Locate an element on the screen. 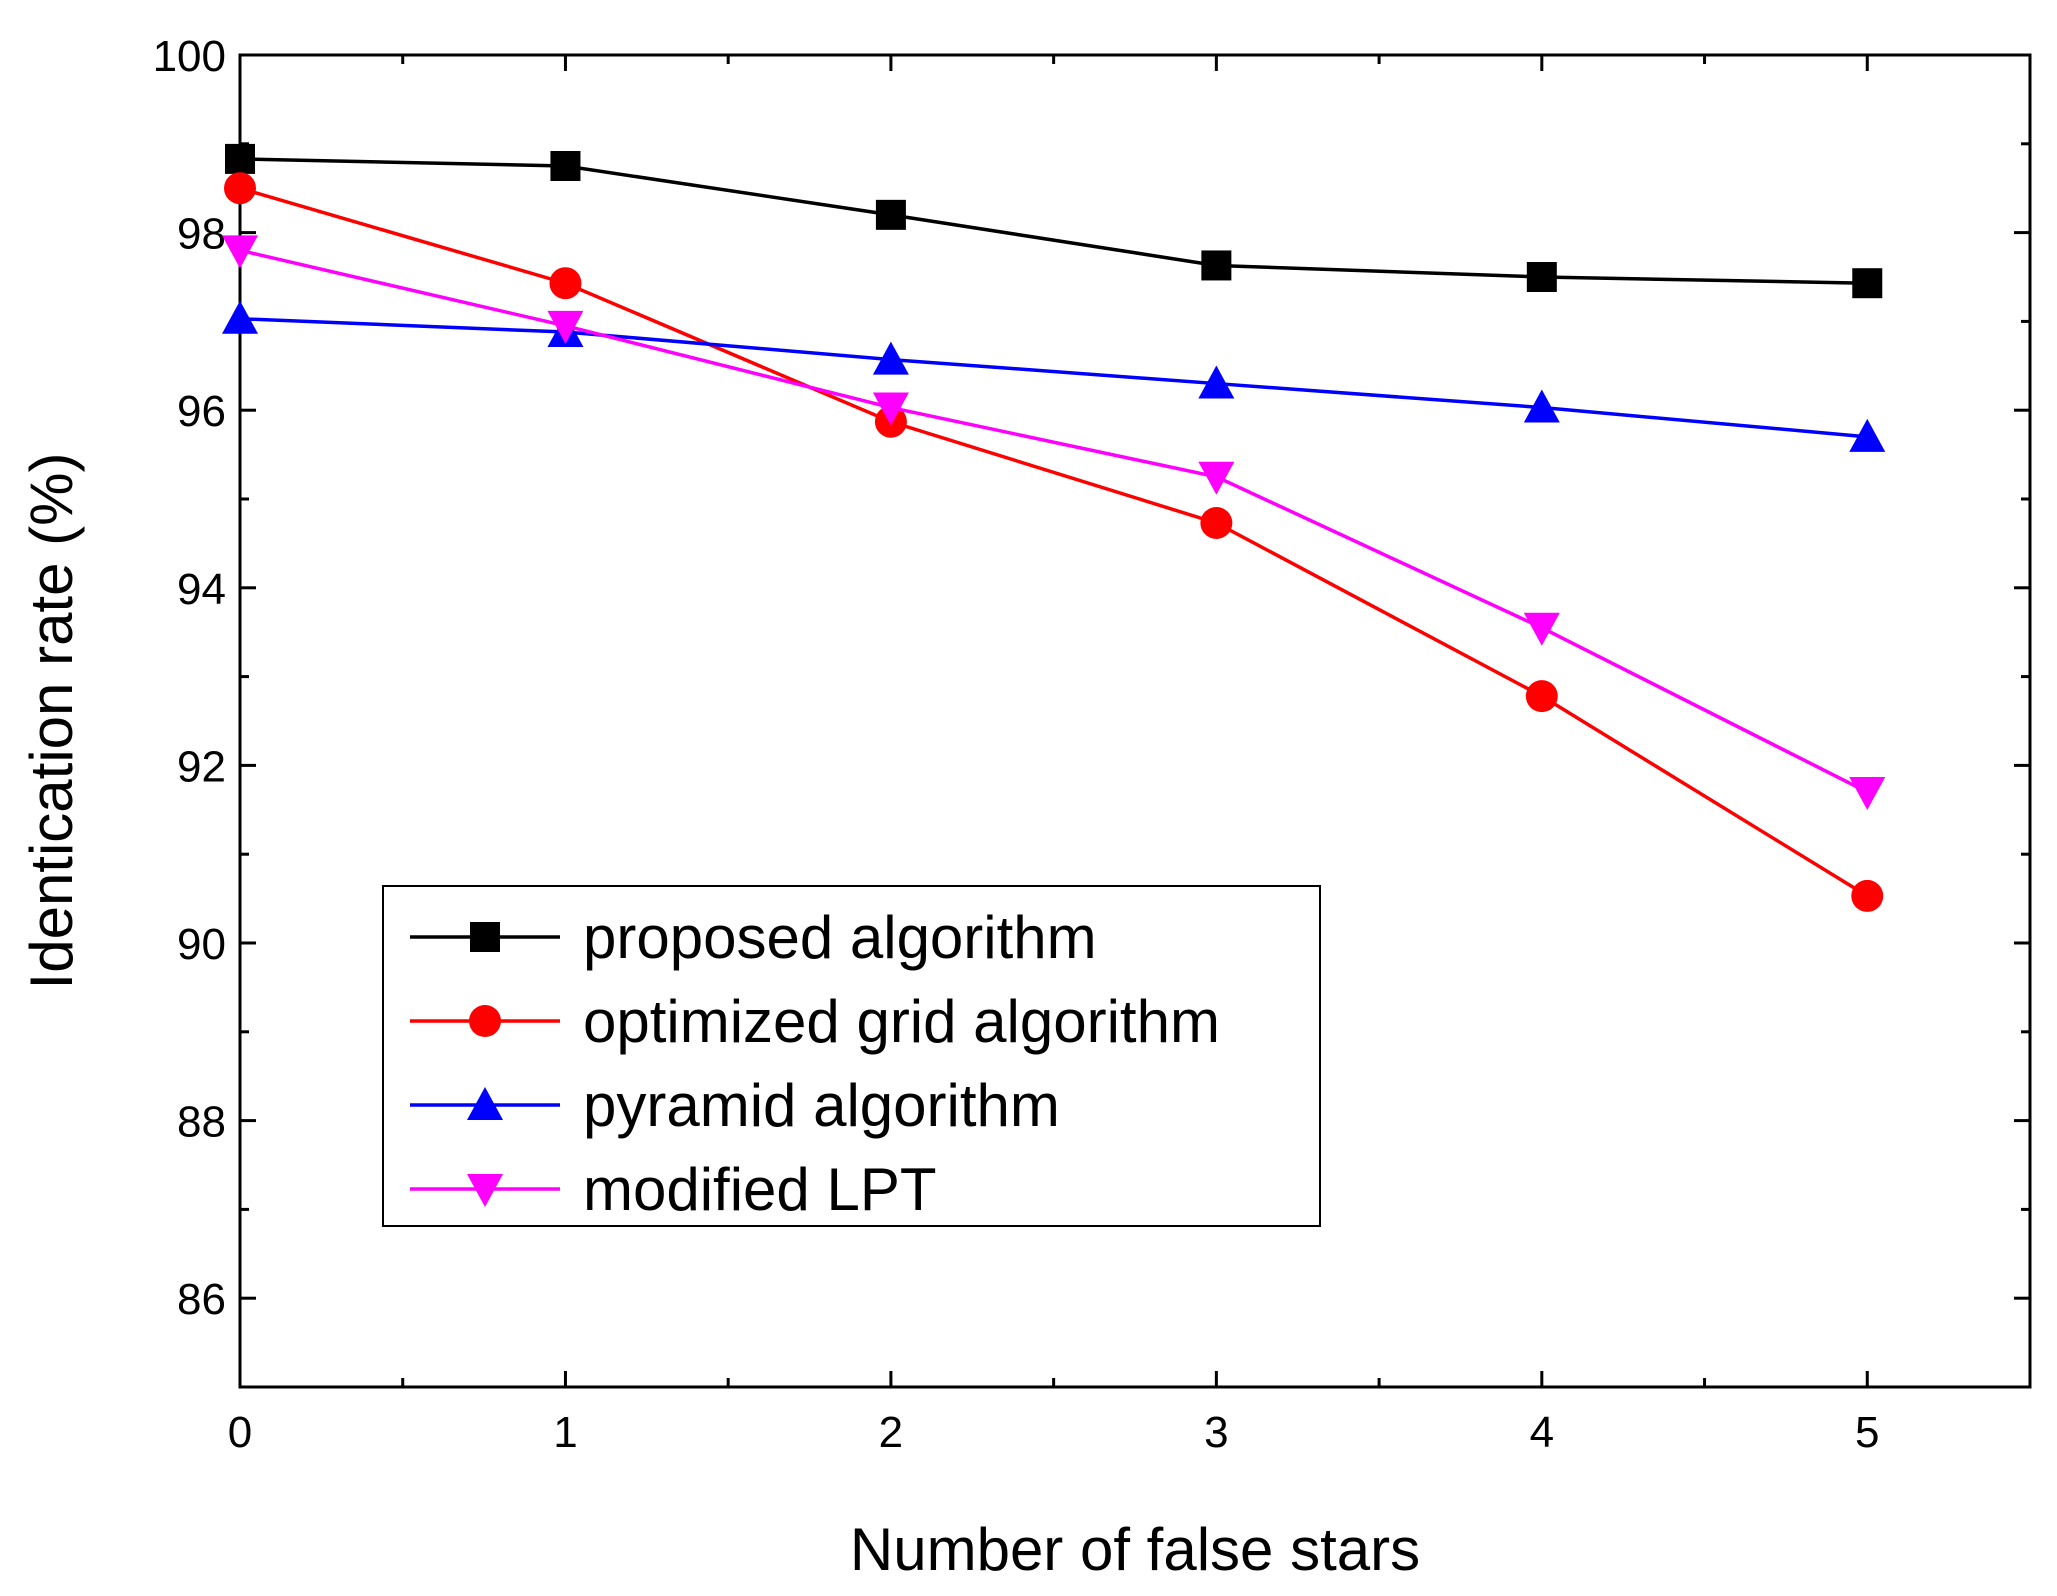  series-pyramid-algorithm is located at coordinates (1054, 376).